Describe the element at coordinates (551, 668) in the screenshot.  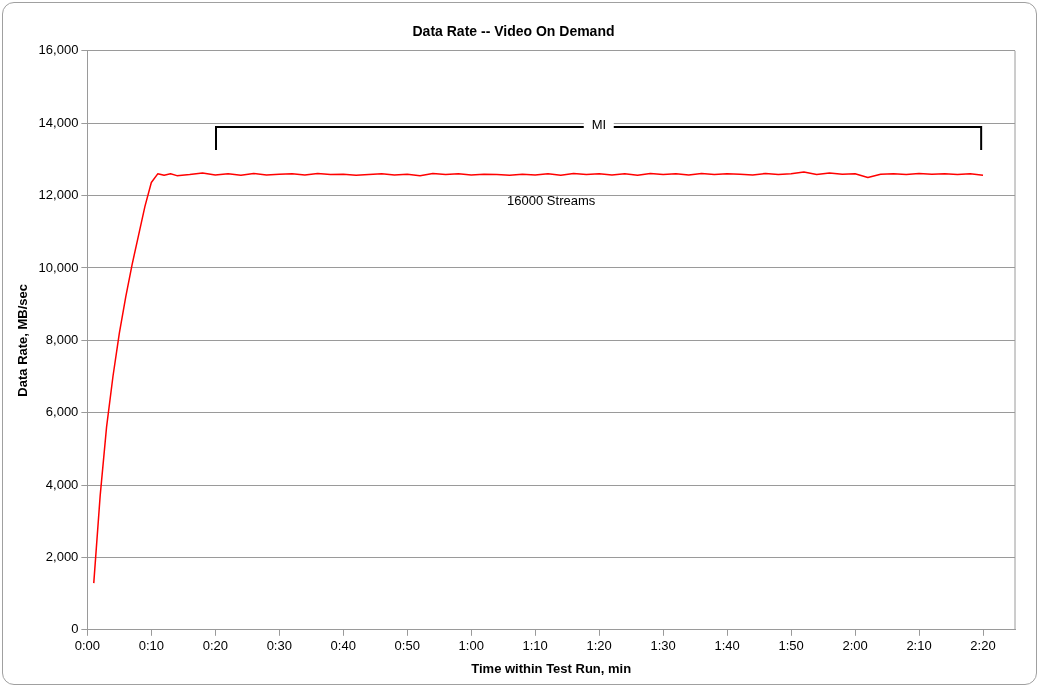
I see `x-axis-title: Time within Test Run, min` at that location.